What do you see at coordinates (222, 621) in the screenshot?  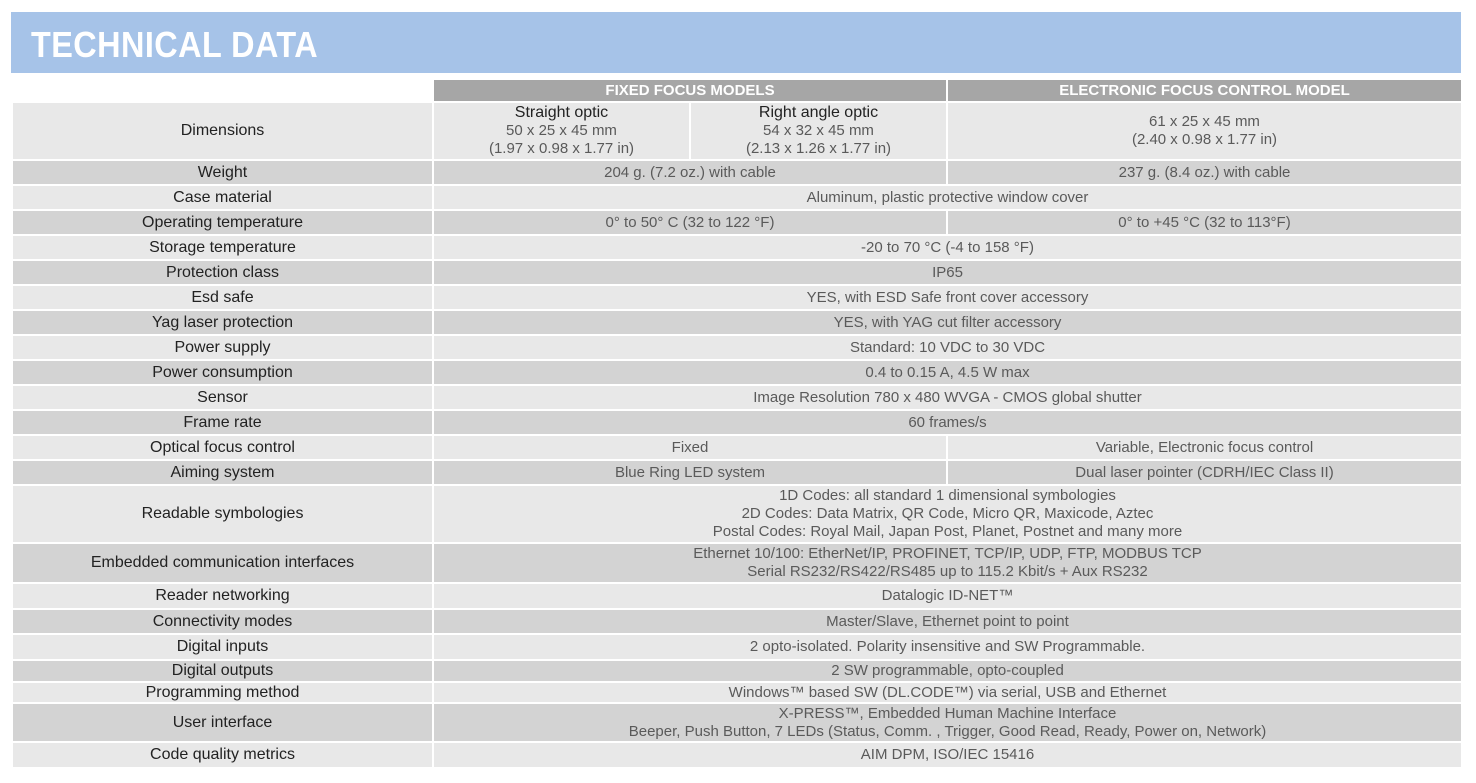 I see `spec-label: Connectivity modes` at bounding box center [222, 621].